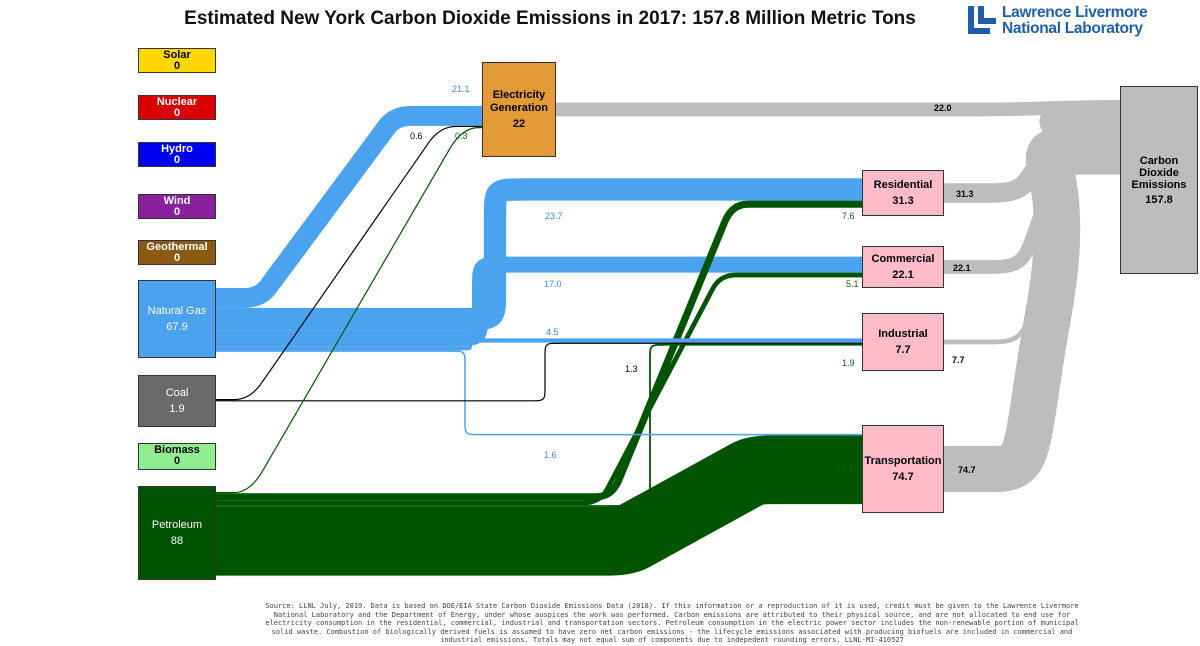 The height and width of the screenshot is (646, 1200). Describe the element at coordinates (177, 533) in the screenshot. I see `source-box-petroleum: Petroleum 88` at that location.